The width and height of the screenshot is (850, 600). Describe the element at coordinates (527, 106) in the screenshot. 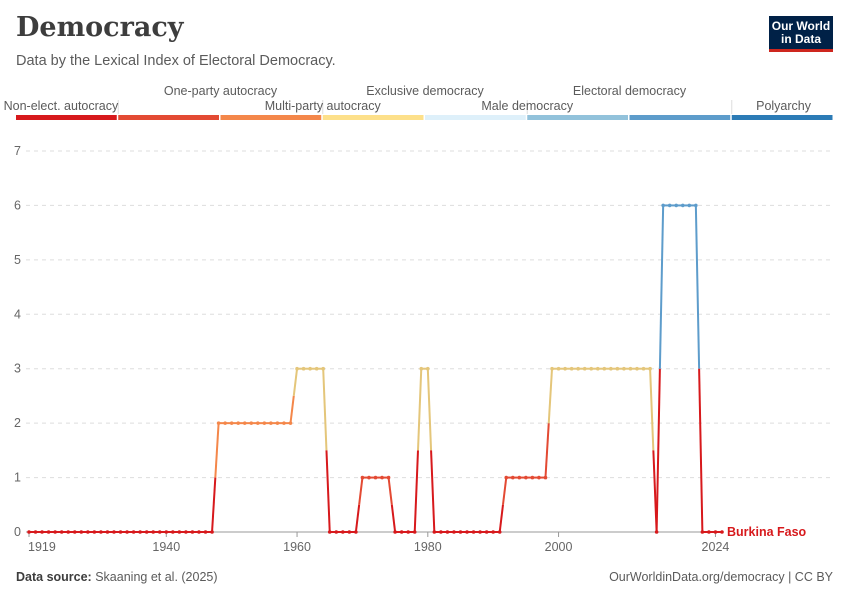

I see `legend-label: Male democracy` at that location.